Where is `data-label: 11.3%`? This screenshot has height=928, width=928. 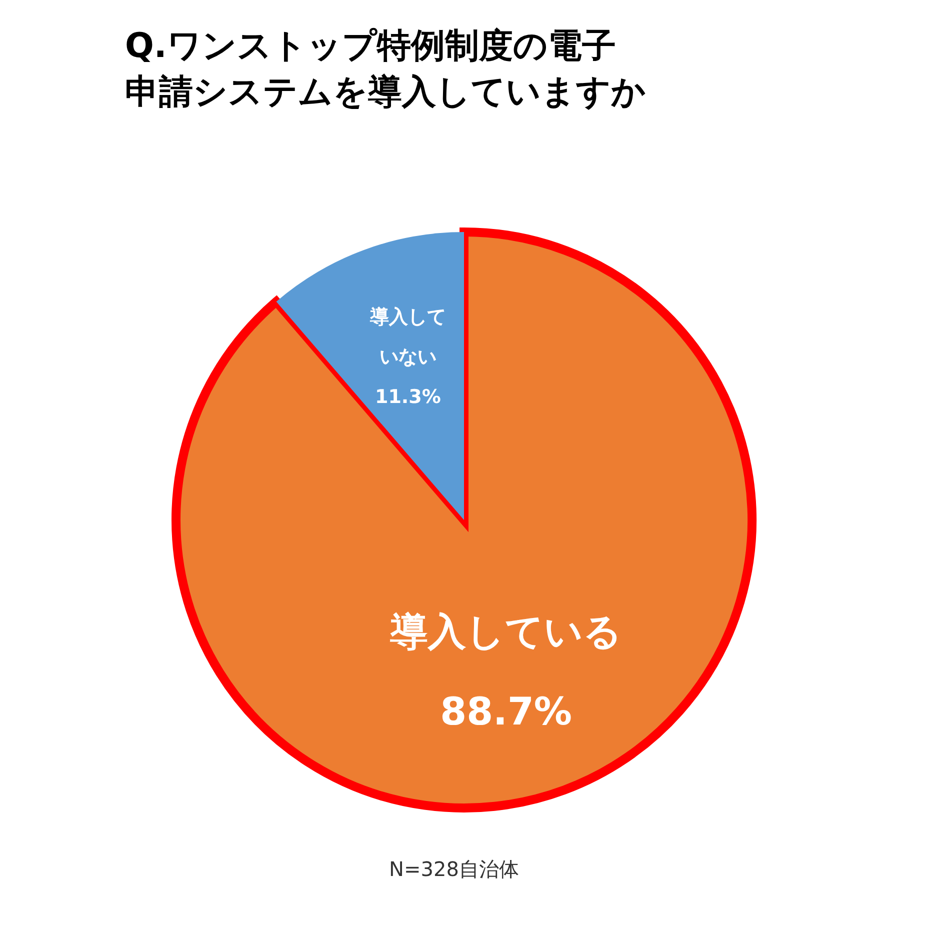 data-label: 11.3% is located at coordinates (407, 397).